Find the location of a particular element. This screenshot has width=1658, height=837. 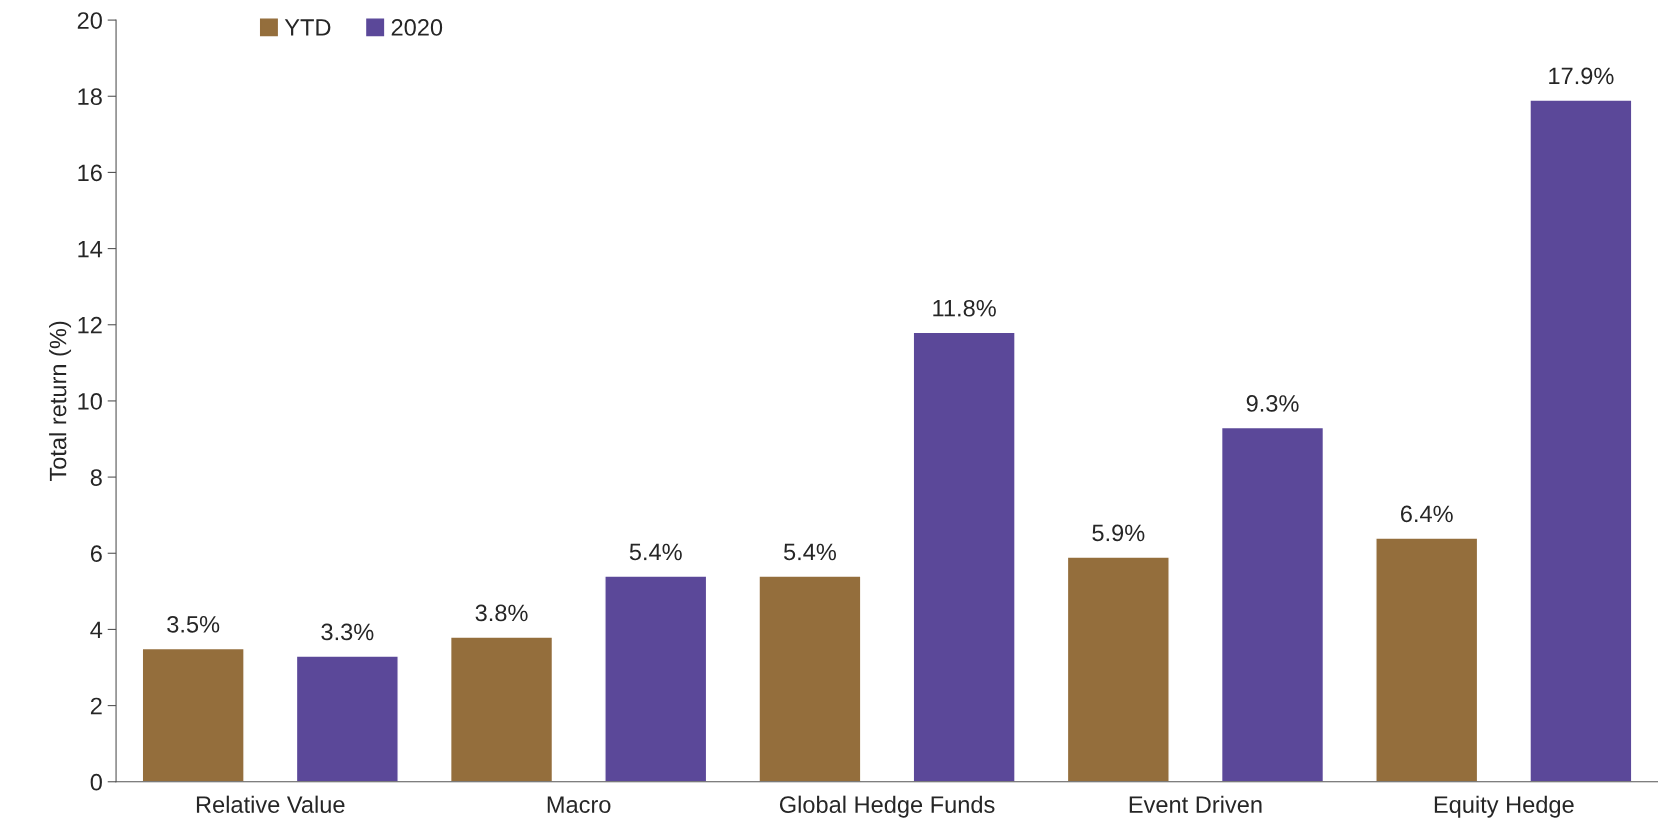

y-tick-label: 12 is located at coordinates (90, 325).